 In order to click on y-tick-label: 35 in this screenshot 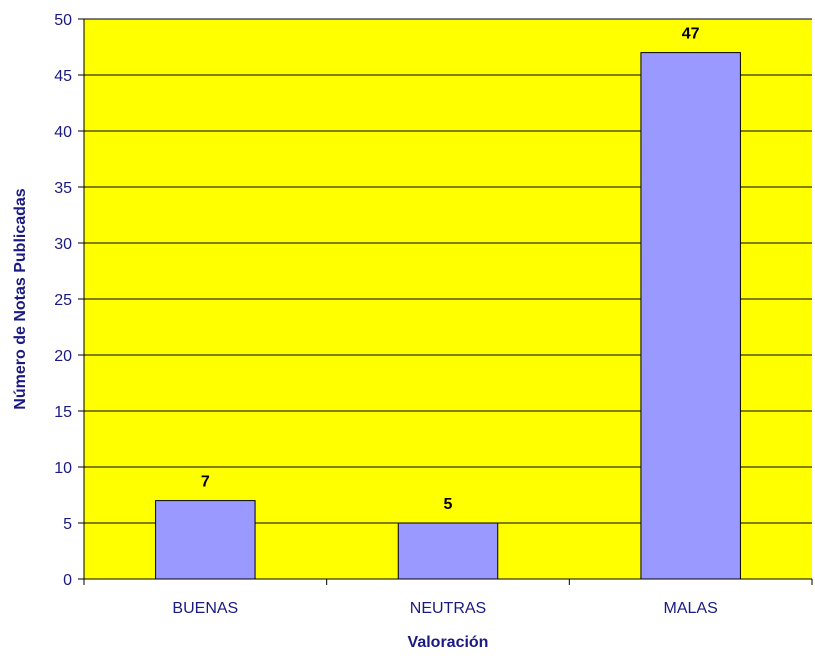, I will do `click(63, 188)`.